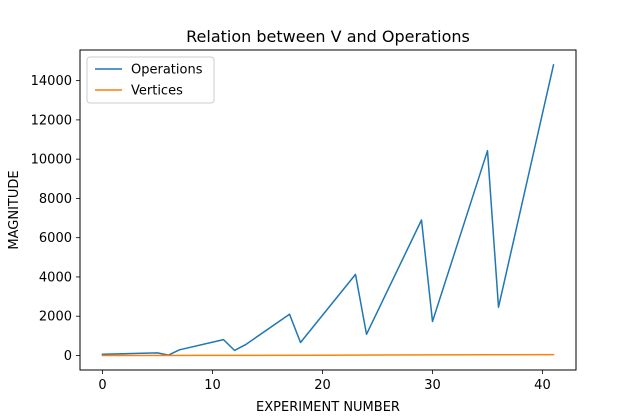  I want to click on x-tick-label: 20, so click(322, 385).